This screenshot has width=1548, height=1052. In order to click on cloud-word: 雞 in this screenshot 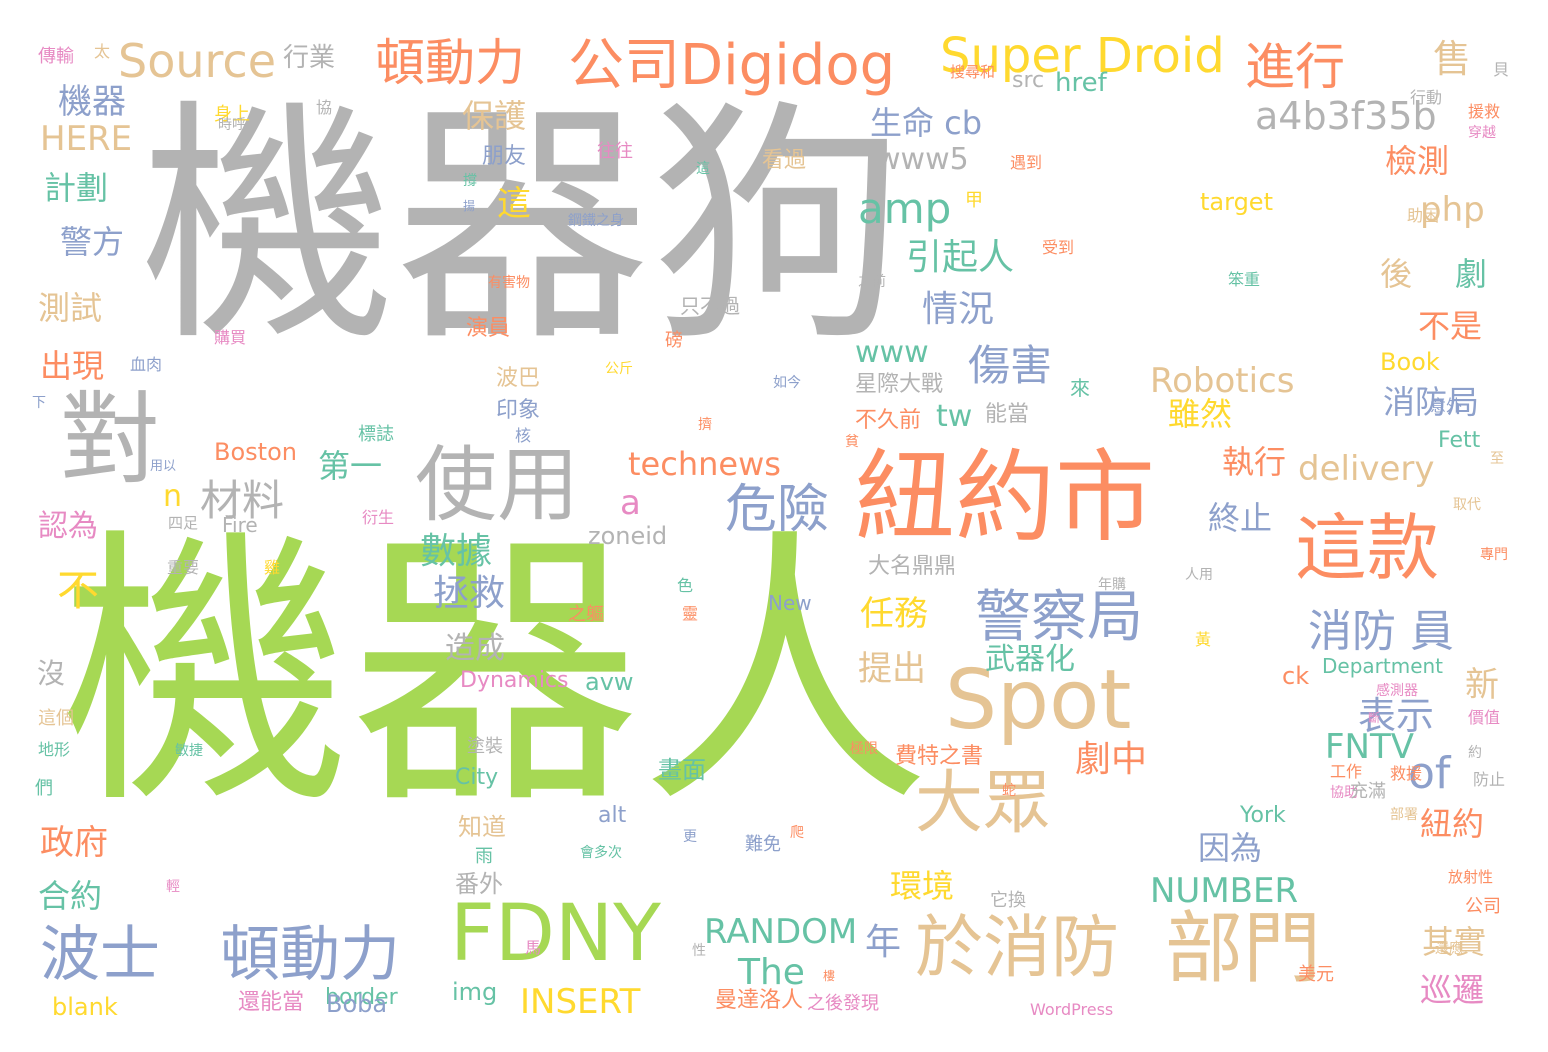, I will do `click(272, 567)`.